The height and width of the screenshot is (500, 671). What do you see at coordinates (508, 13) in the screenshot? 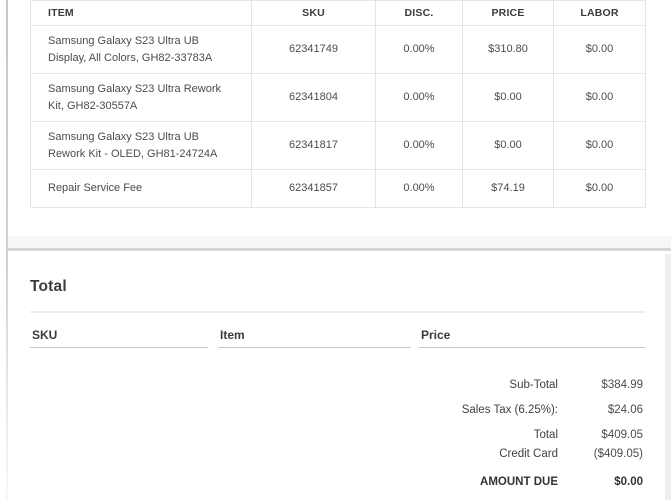
I see `column-header-price: PRICE` at bounding box center [508, 13].